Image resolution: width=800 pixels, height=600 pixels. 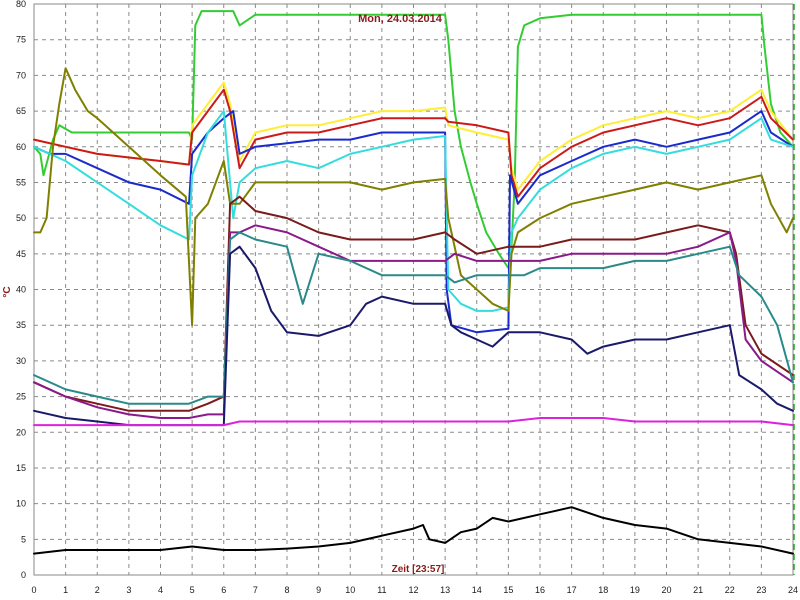 I want to click on x-tick-label: 21, so click(x=698, y=590).